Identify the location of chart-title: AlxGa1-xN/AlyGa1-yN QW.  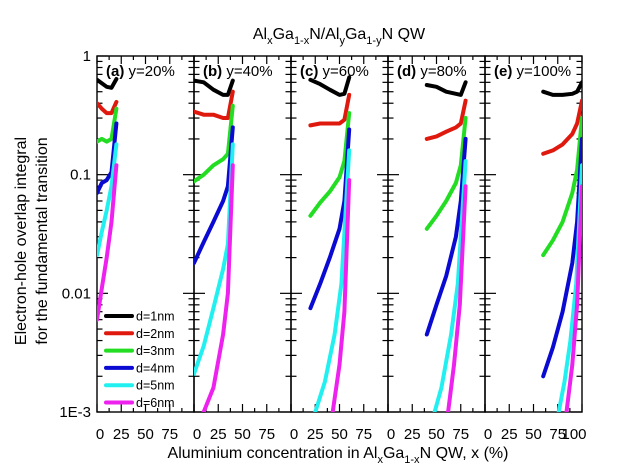
(339, 36).